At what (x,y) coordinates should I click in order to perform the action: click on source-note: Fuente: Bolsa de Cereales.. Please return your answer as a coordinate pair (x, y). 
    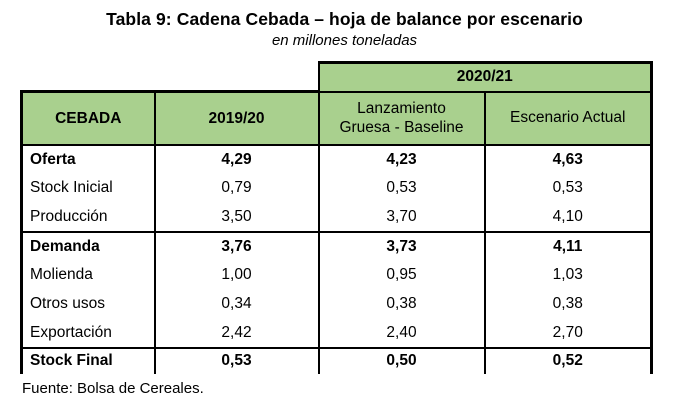
    Looking at the image, I should click on (113, 388).